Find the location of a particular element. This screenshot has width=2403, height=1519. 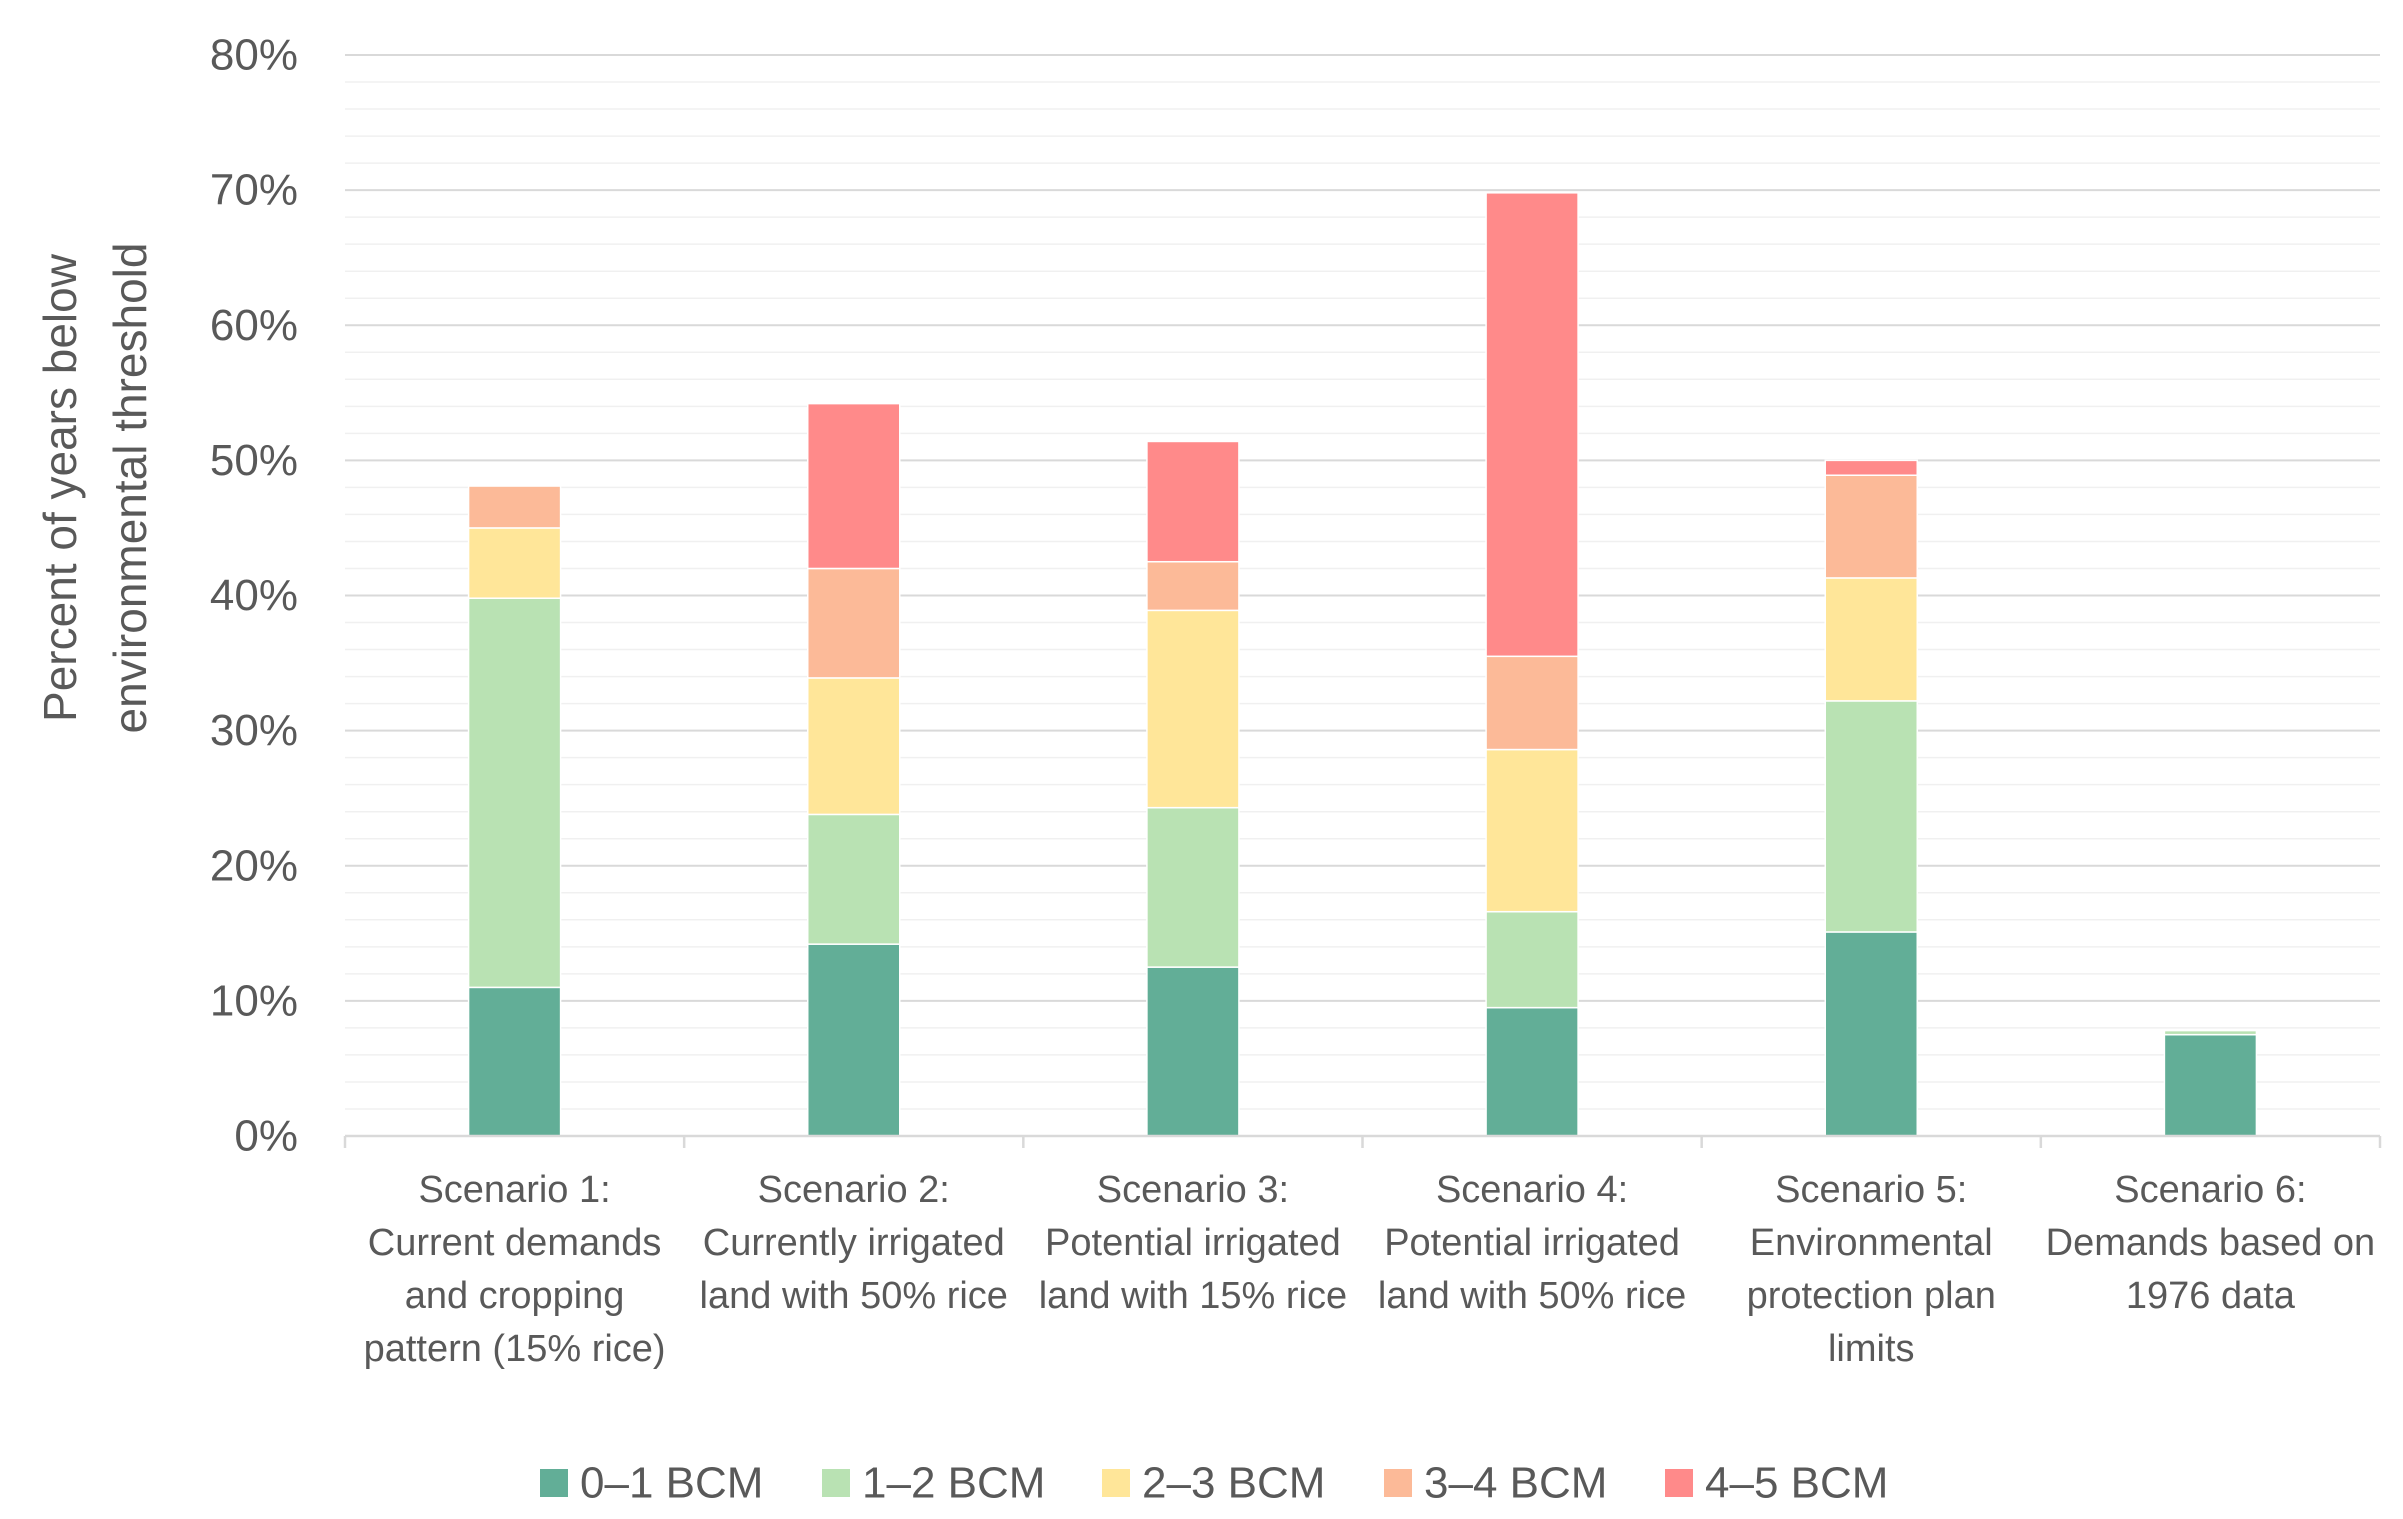

y-tick-label: 30% is located at coordinates (254, 730).